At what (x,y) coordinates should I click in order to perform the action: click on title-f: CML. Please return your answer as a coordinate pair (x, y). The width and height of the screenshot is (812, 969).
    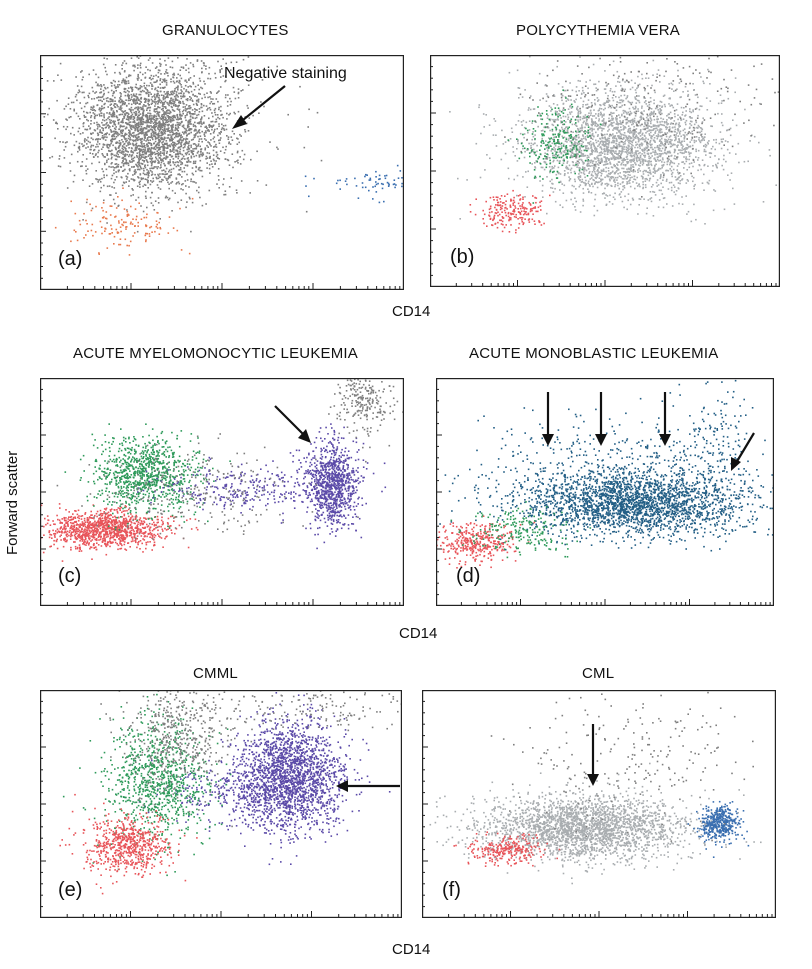
    Looking at the image, I should click on (598, 673).